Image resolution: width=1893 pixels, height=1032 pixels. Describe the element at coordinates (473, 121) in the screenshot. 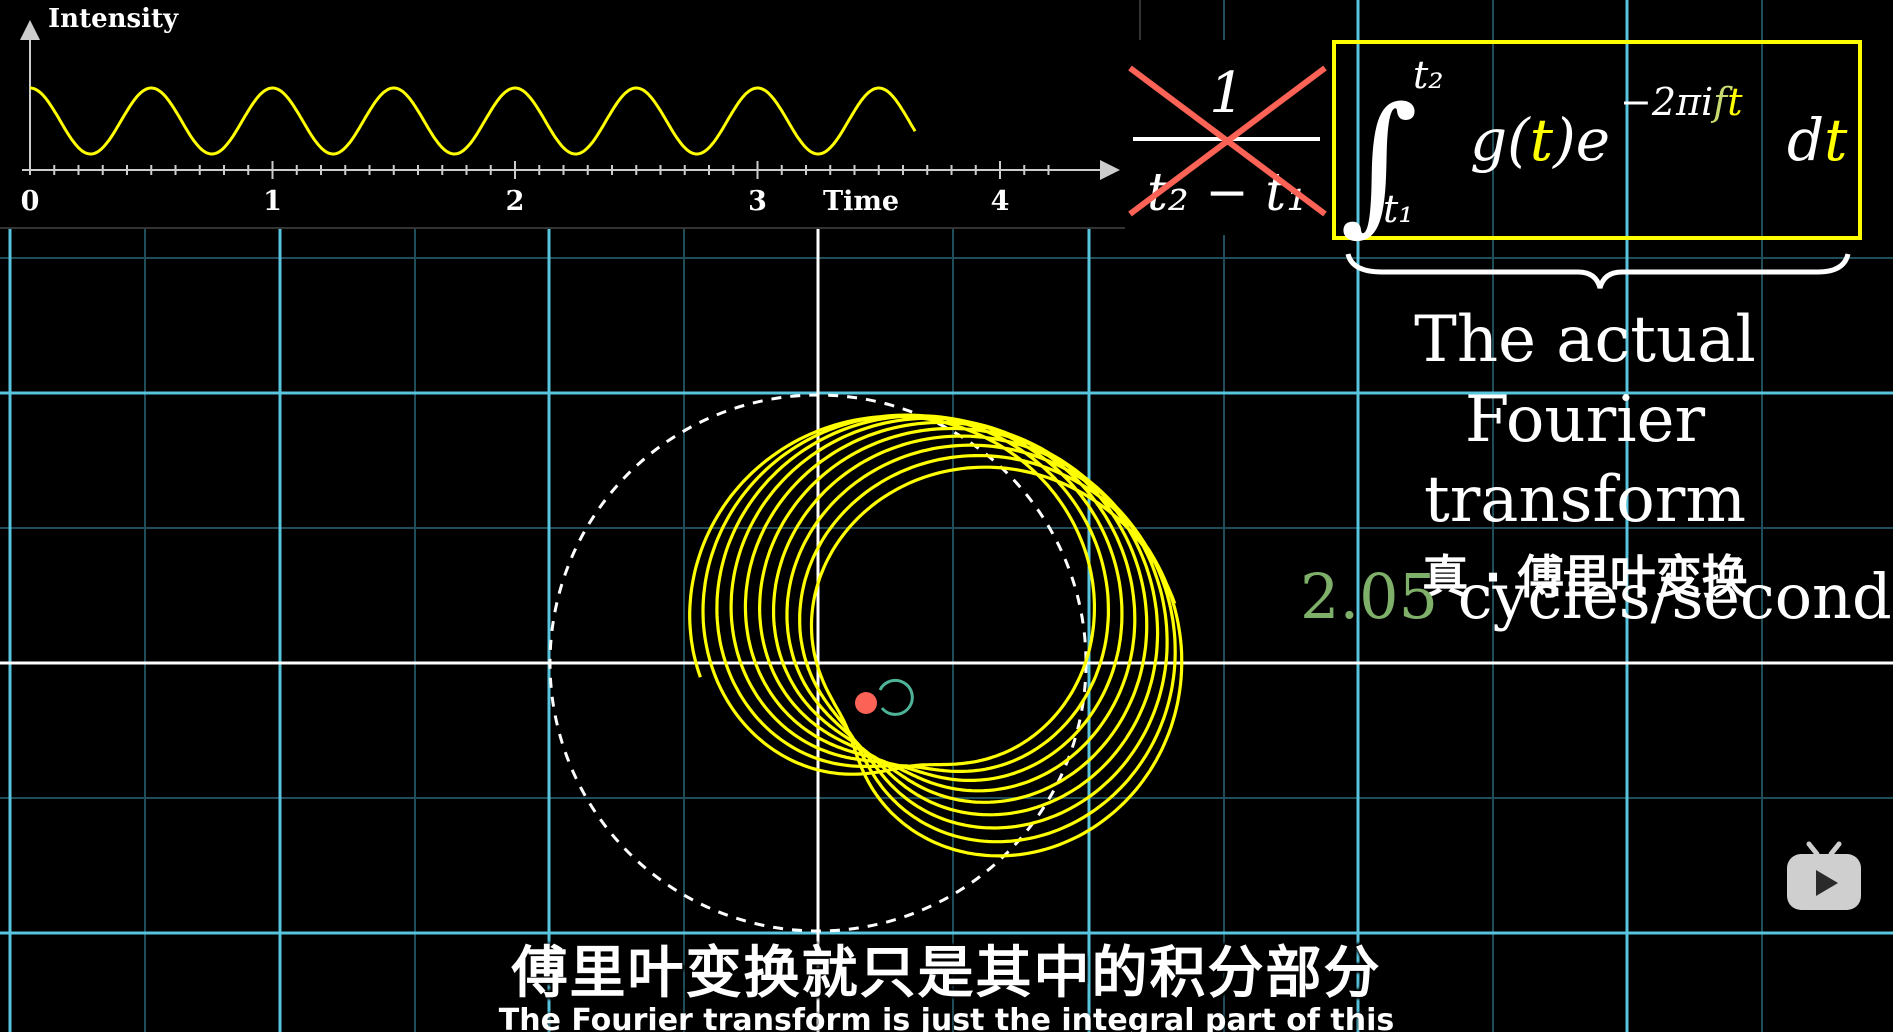

I see `signal-waveform` at that location.